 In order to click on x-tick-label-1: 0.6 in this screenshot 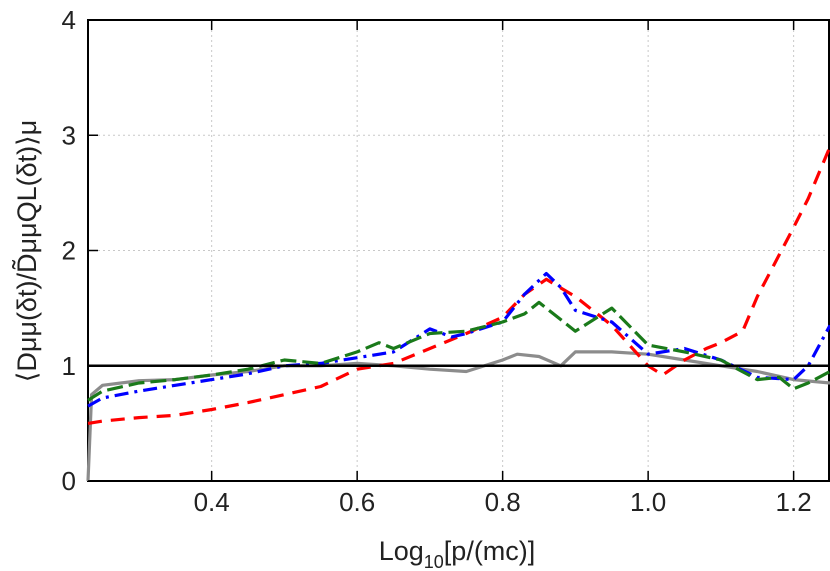, I will do `click(357, 502)`.